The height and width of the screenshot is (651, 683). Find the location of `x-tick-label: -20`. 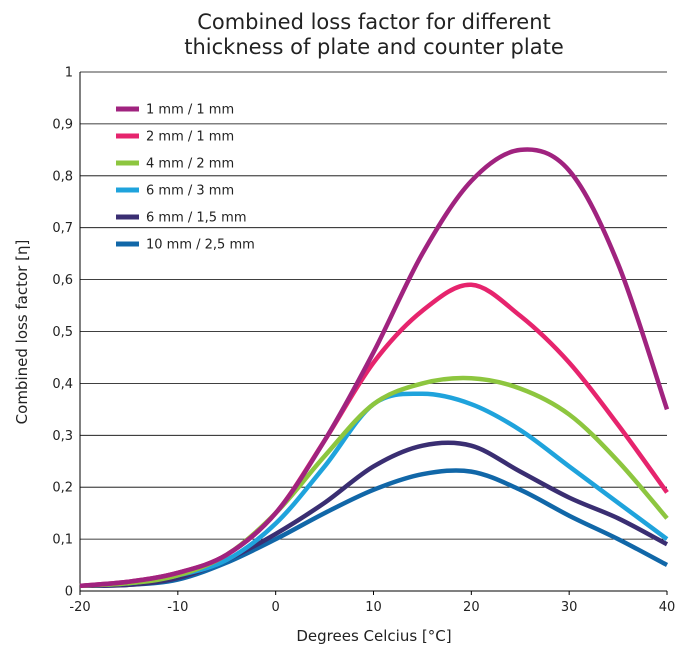

x-tick-label: -20 is located at coordinates (79, 607).